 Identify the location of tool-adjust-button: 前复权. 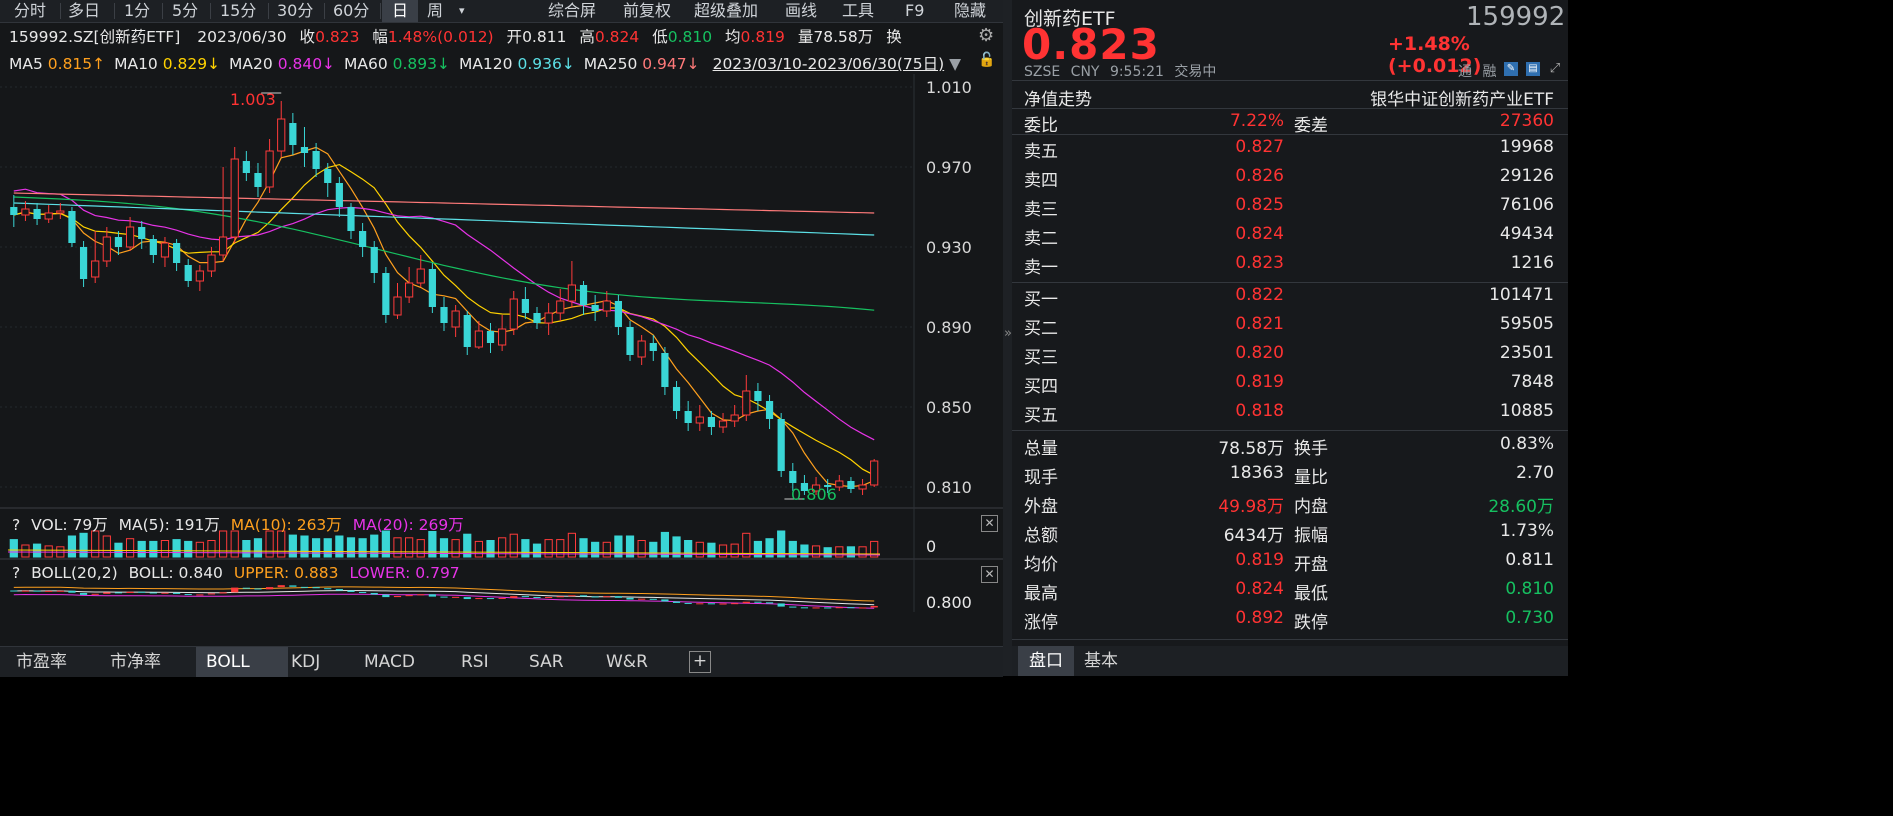
(647, 10).